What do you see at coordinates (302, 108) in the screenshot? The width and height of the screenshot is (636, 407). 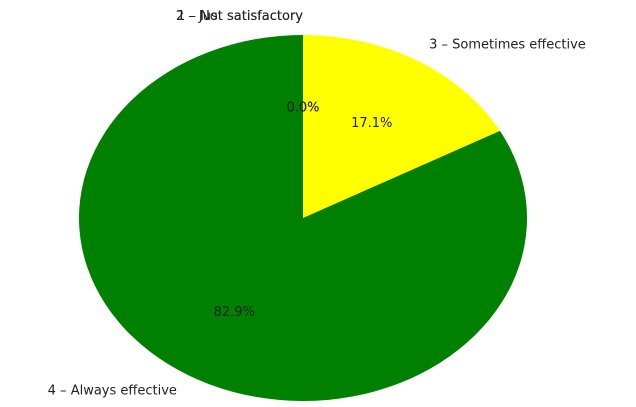 I see `percent-label: 0.0%` at bounding box center [302, 108].